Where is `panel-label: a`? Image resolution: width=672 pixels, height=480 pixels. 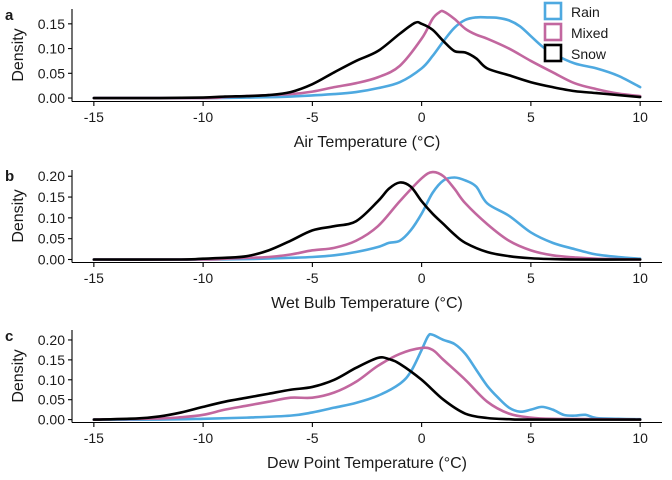 panel-label: a is located at coordinates (9, 15).